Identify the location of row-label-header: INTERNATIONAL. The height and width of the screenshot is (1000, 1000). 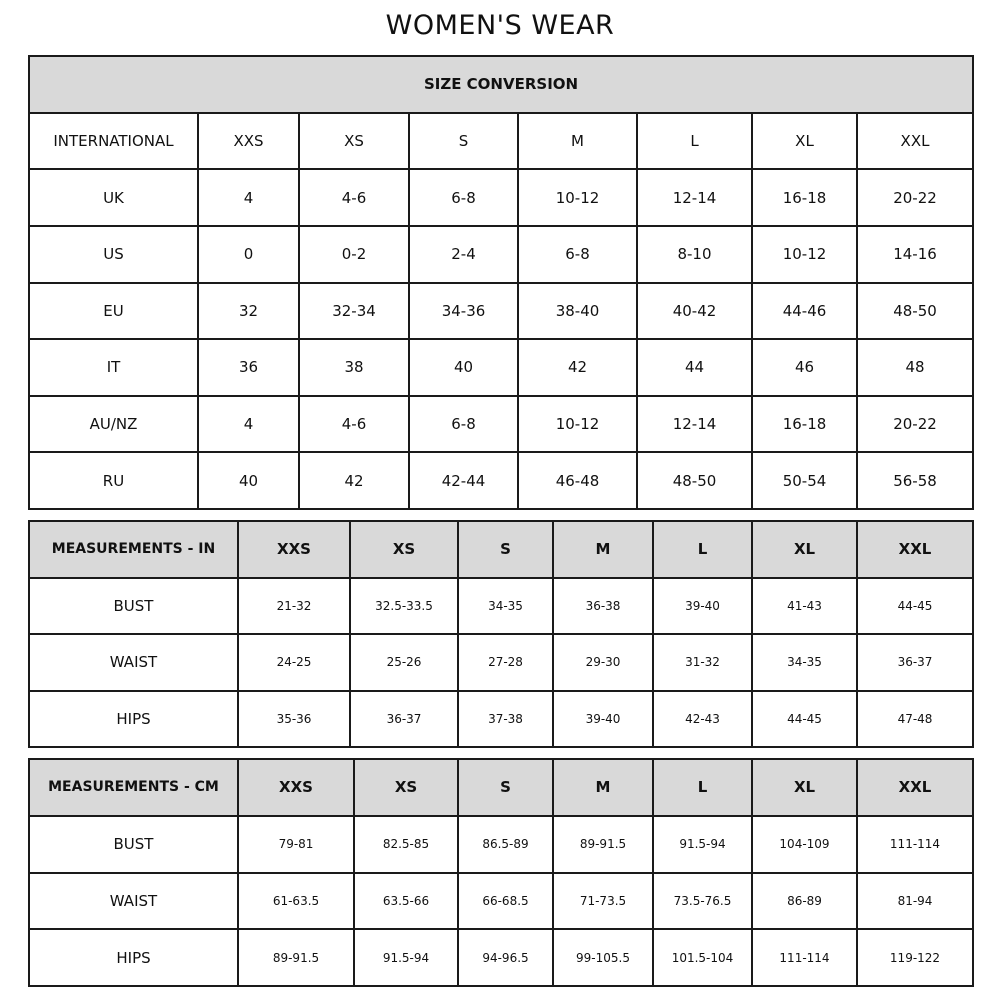
(113, 141).